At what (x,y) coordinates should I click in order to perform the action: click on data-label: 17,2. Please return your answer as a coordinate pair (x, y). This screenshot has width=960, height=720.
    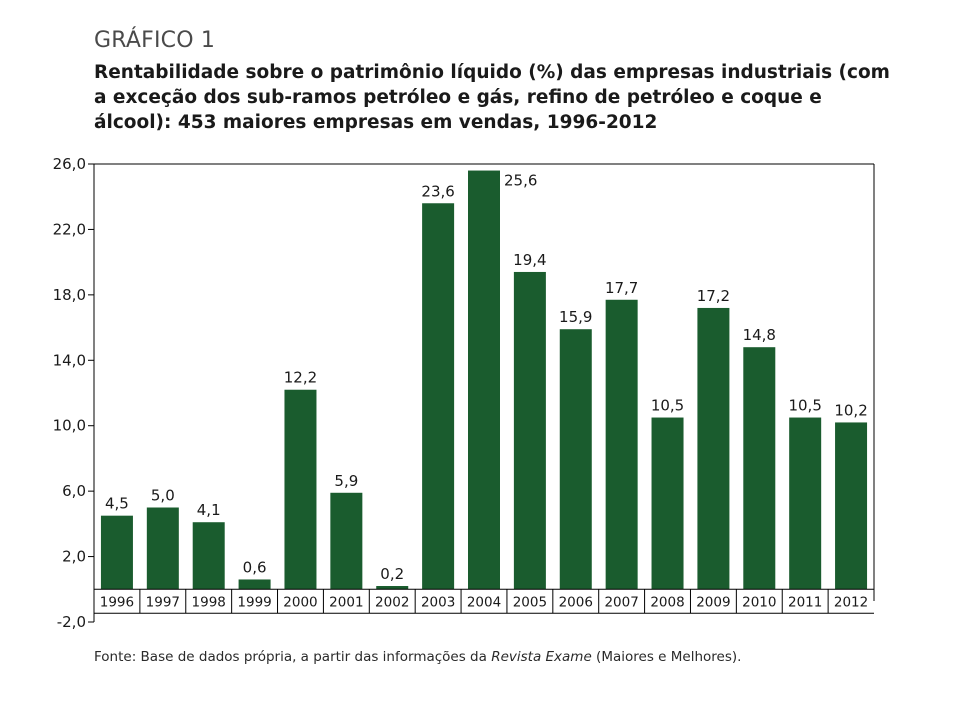
    Looking at the image, I should click on (713, 296).